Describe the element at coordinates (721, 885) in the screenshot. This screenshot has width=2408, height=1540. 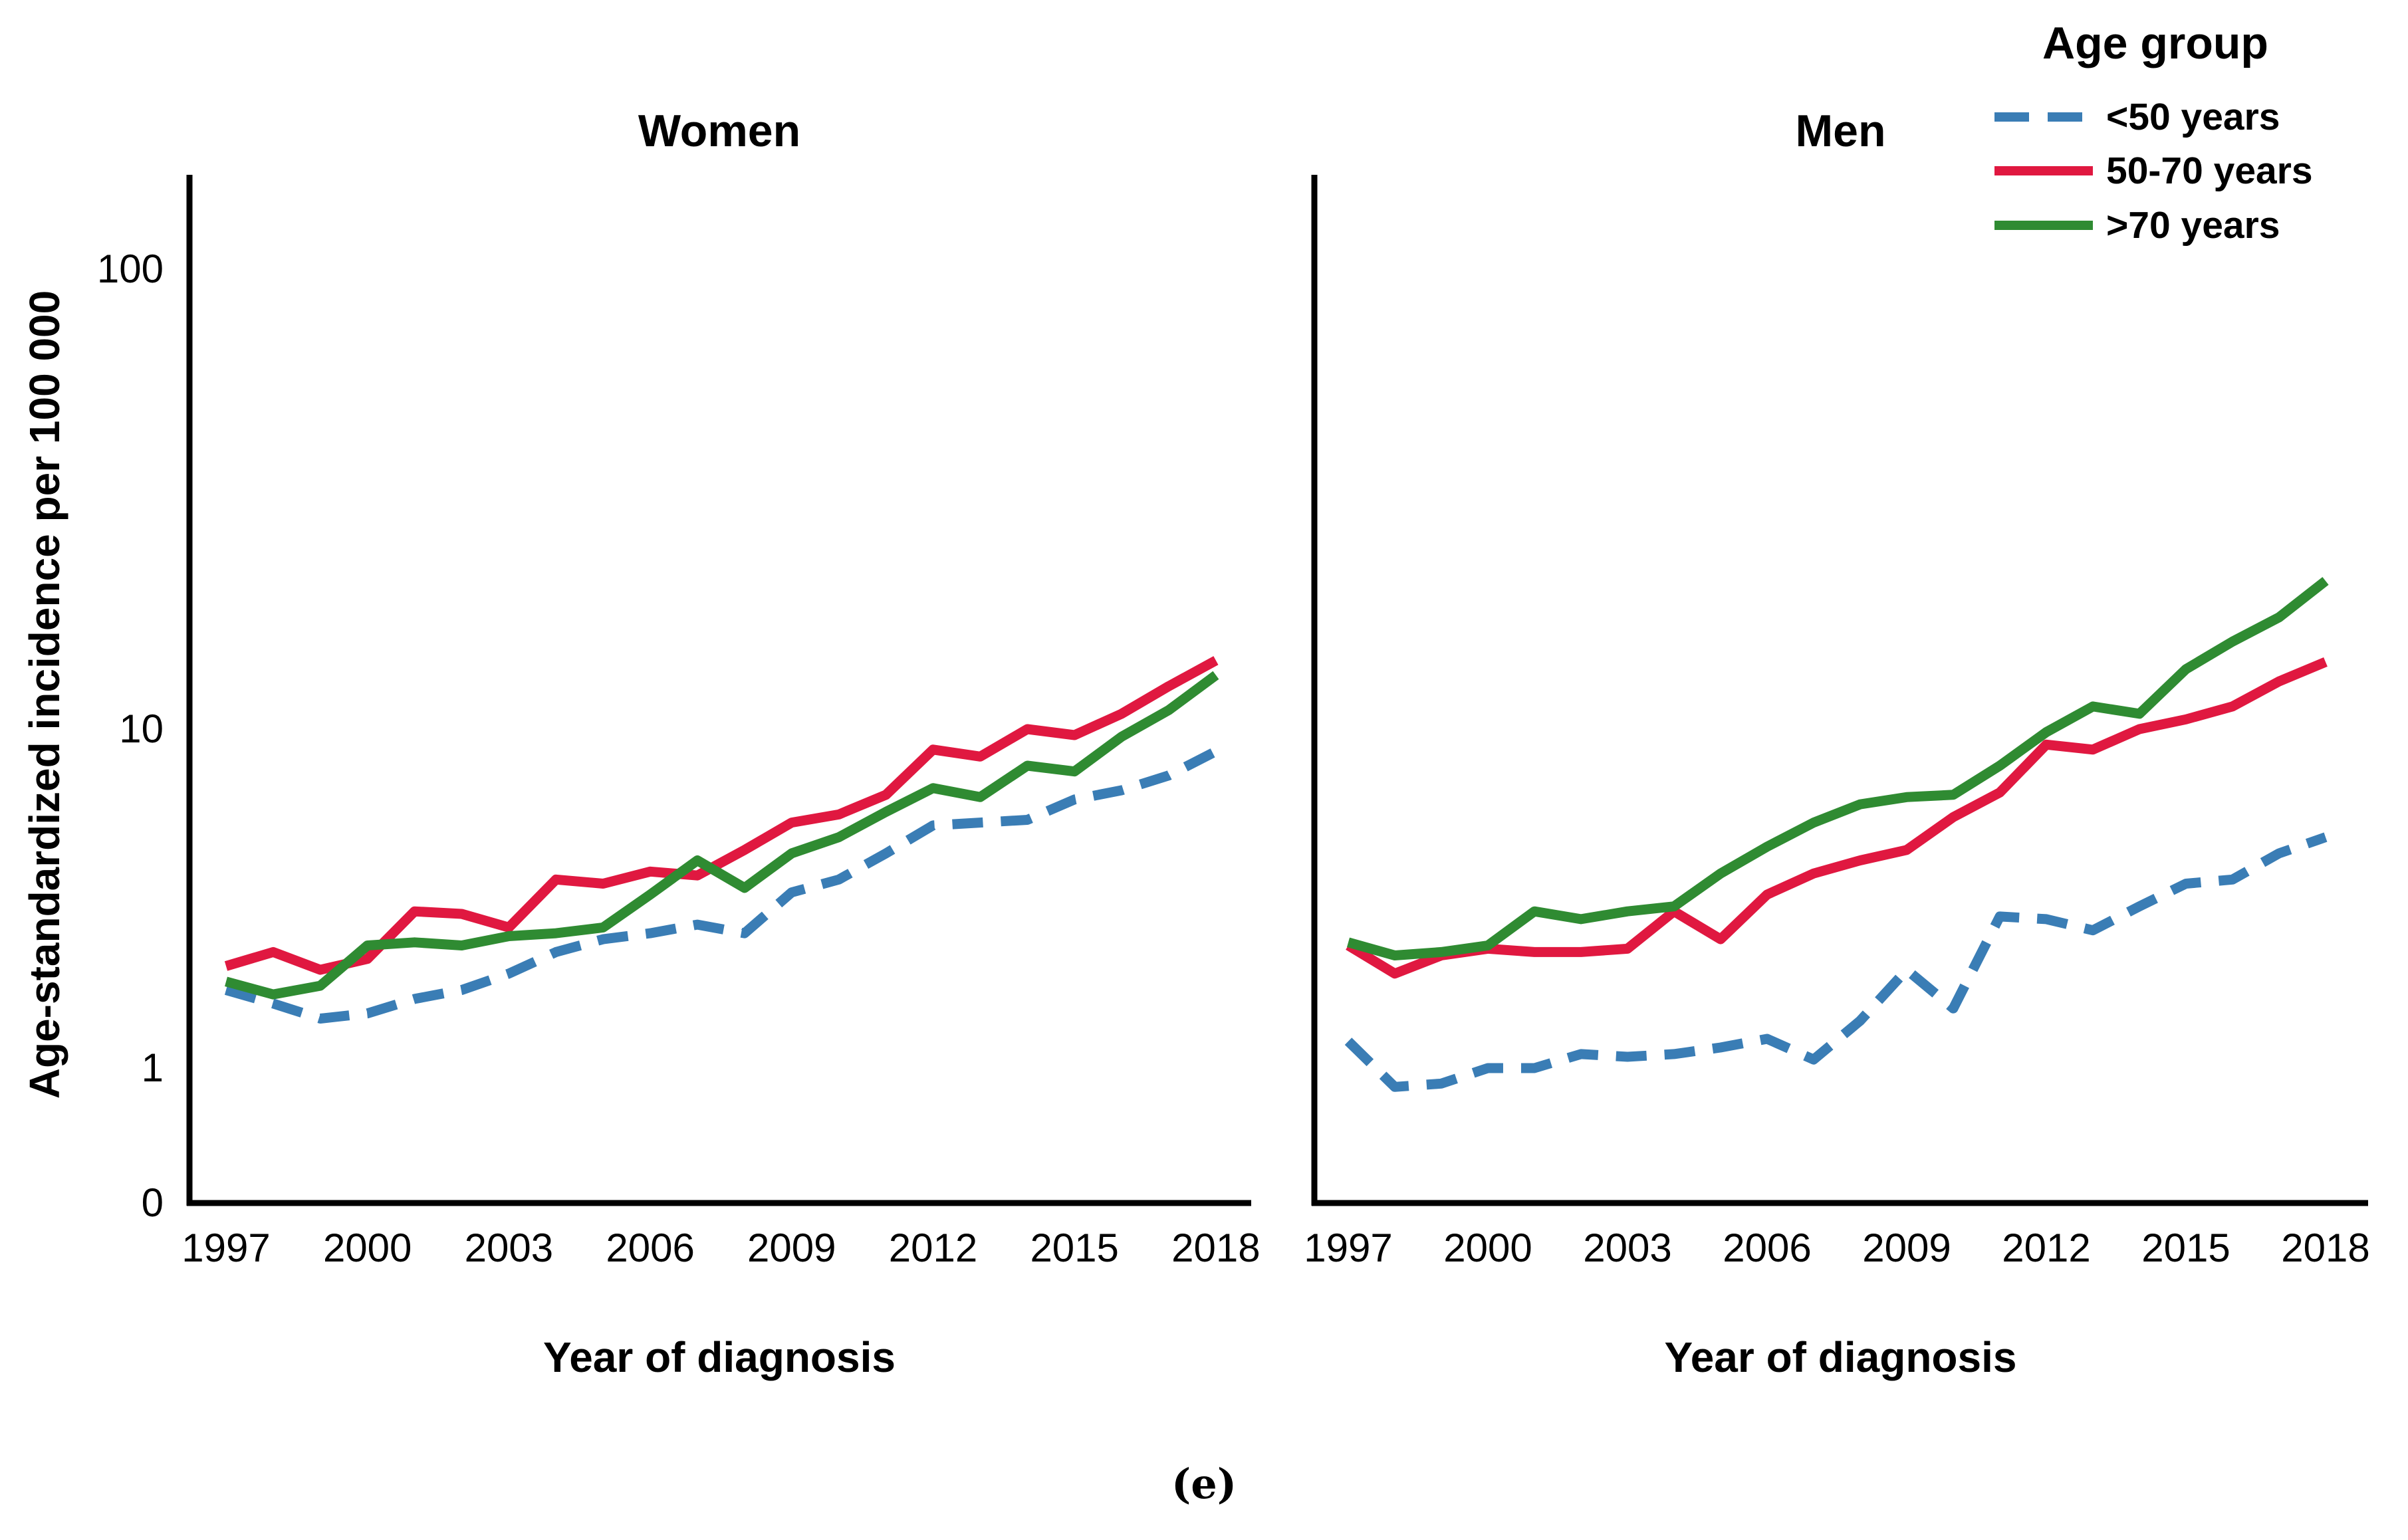
I see `women-series-line--50-years` at that location.